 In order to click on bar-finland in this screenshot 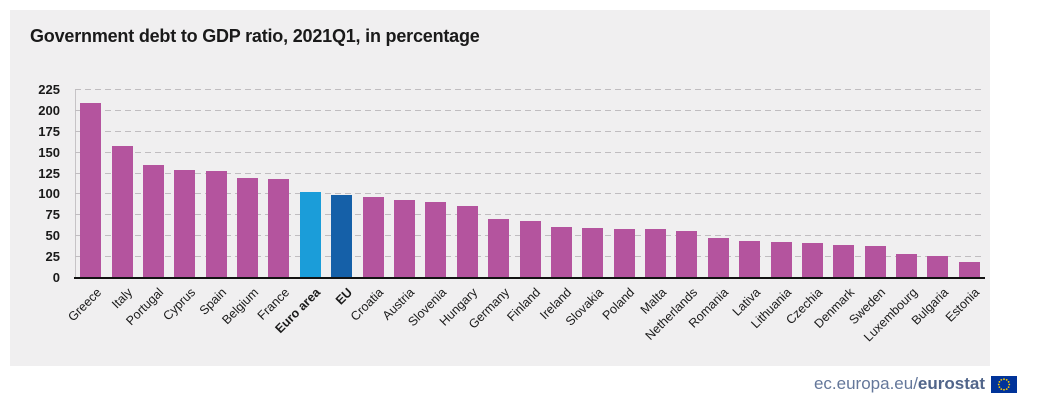, I will do `click(530, 249)`.